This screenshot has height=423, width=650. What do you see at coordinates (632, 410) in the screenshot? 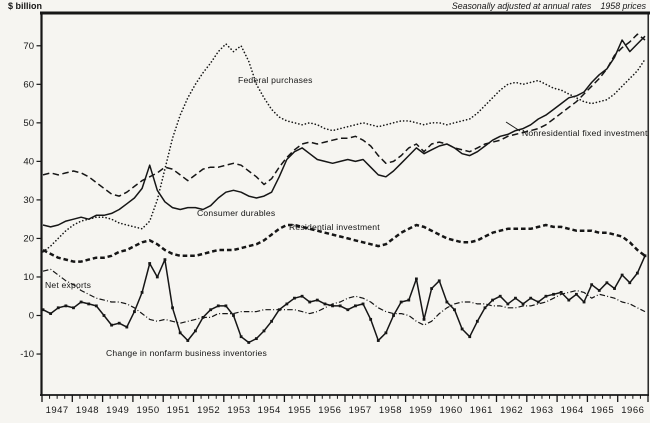
I see `x-year-label: 1966` at bounding box center [632, 410].